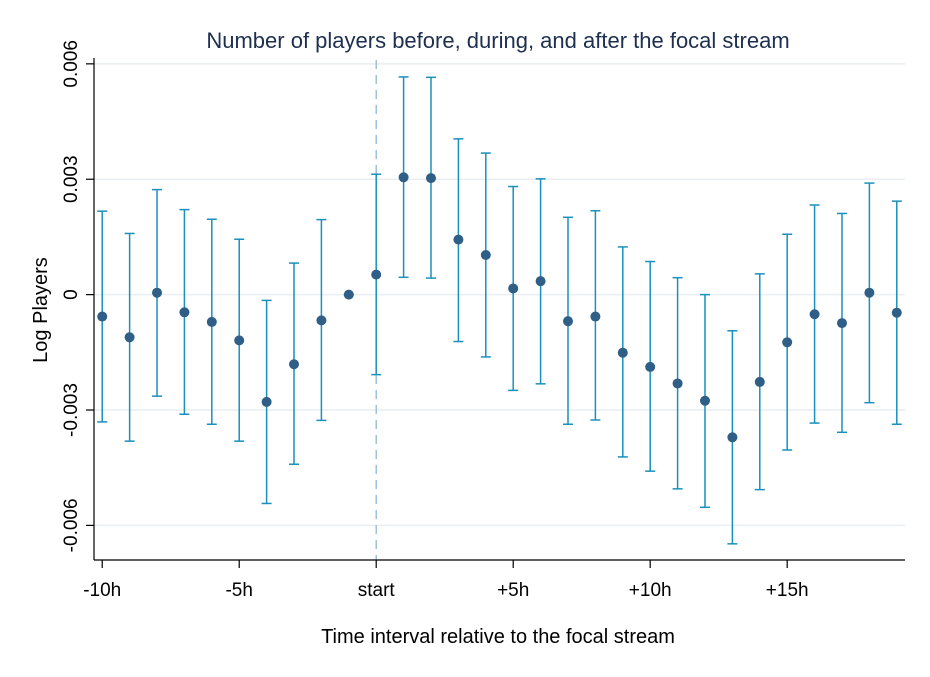  Describe the element at coordinates (71, 525) in the screenshot. I see `y-tick-label: -0.006` at that location.